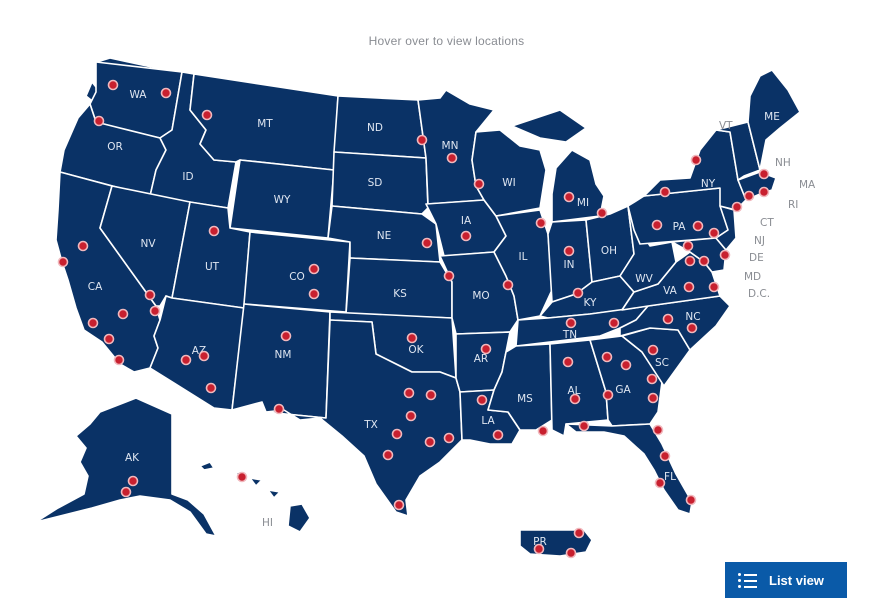  Describe the element at coordinates (509, 173) in the screenshot. I see `state-wi` at that location.